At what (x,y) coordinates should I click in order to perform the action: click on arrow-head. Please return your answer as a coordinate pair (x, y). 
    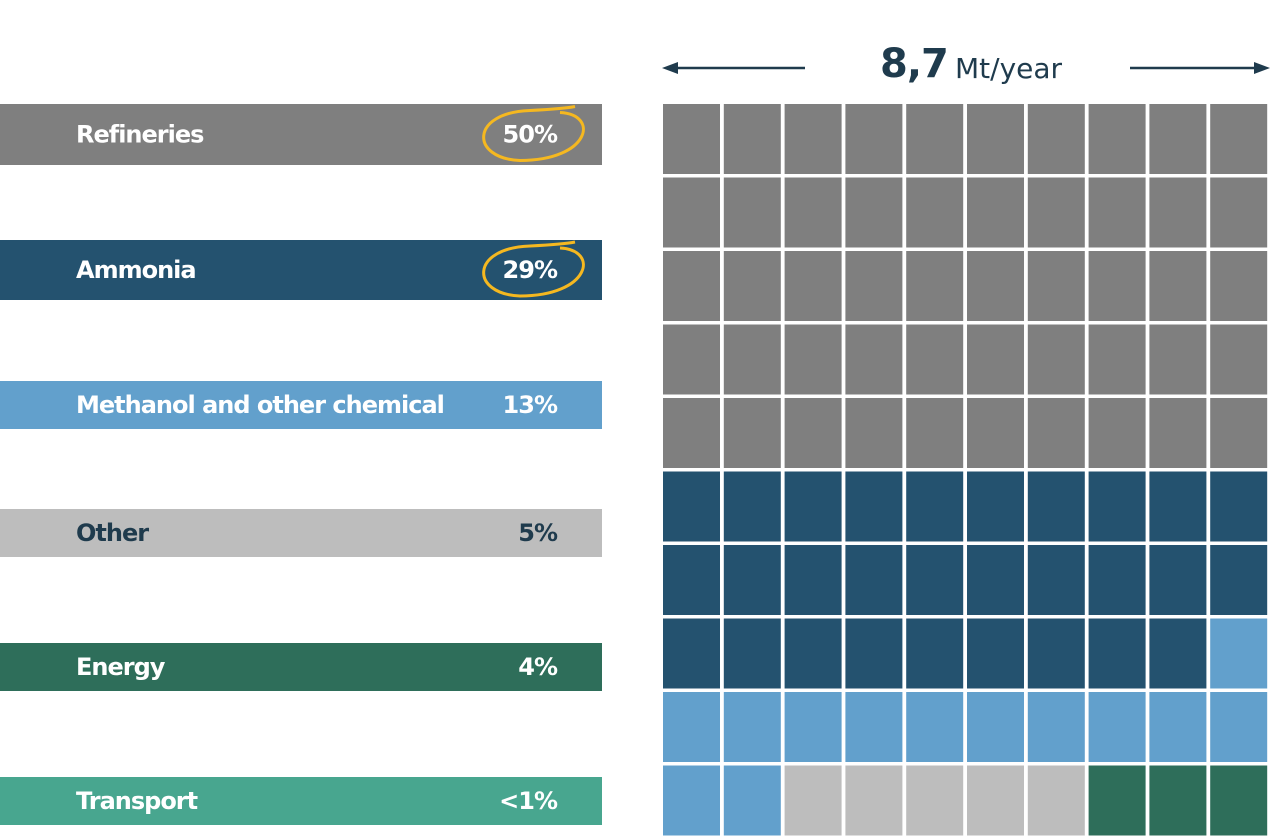
    Looking at the image, I should click on (670, 68).